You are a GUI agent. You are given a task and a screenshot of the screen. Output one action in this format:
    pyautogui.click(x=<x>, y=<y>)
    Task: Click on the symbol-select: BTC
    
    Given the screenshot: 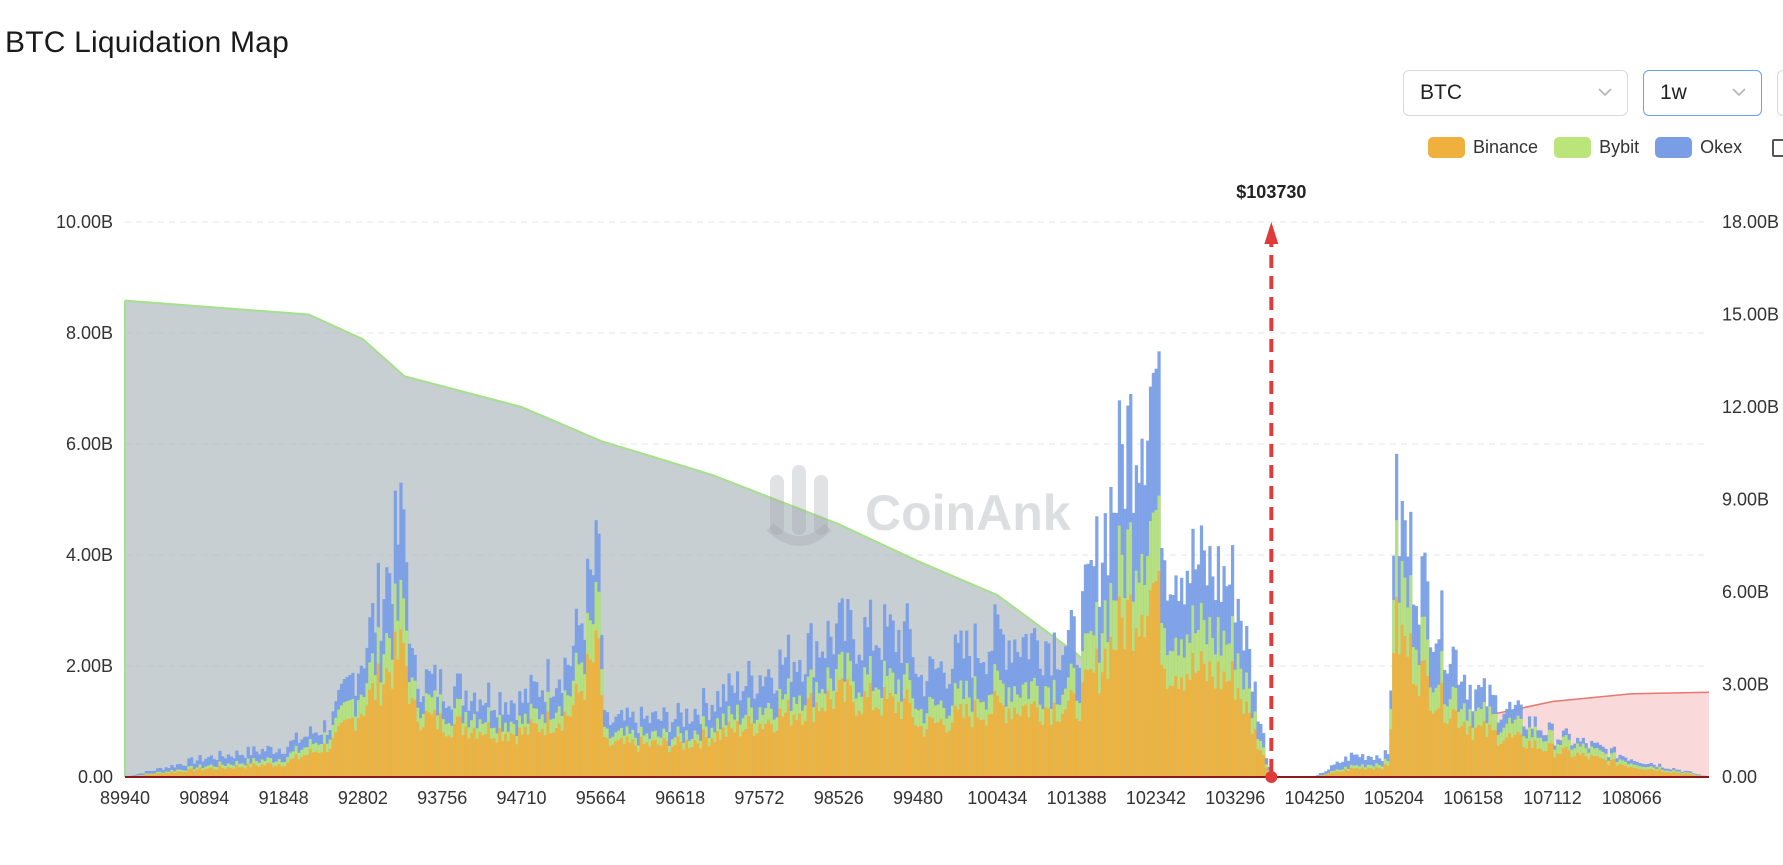 What is the action you would take?
    pyautogui.click(x=1515, y=93)
    